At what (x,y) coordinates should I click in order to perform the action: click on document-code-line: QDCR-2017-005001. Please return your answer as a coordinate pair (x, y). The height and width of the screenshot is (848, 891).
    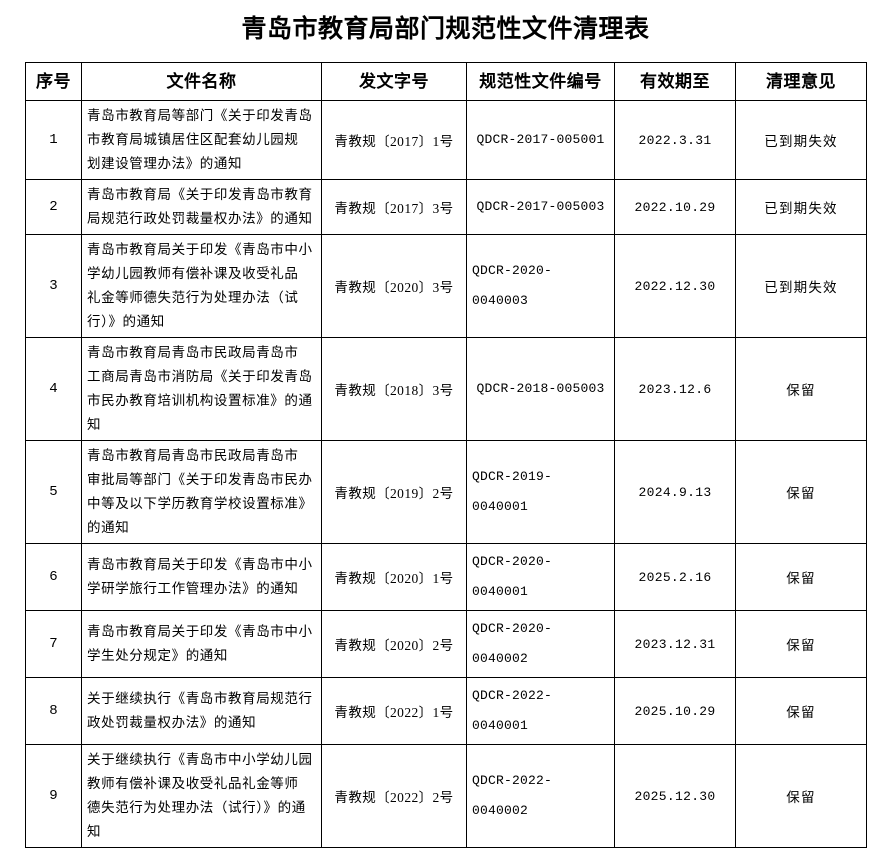
    Looking at the image, I should click on (540, 139).